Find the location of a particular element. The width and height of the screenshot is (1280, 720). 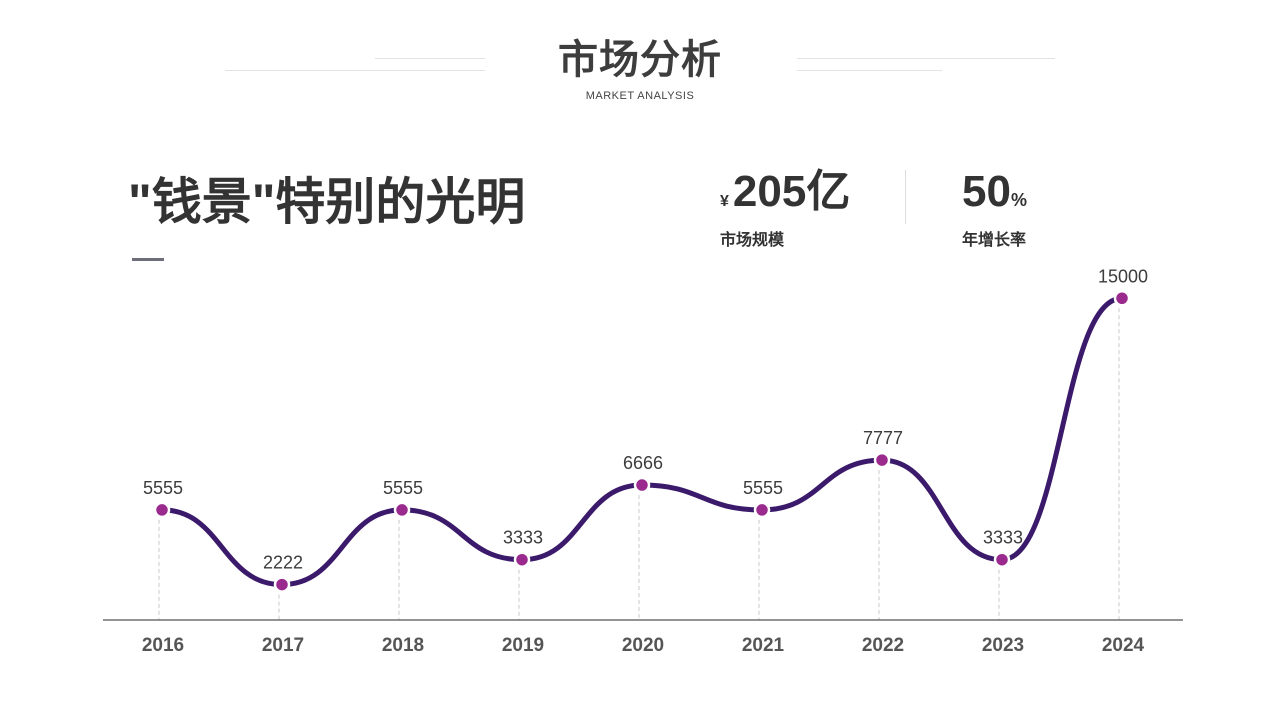

data-label-2020: 6666 is located at coordinates (643, 463).